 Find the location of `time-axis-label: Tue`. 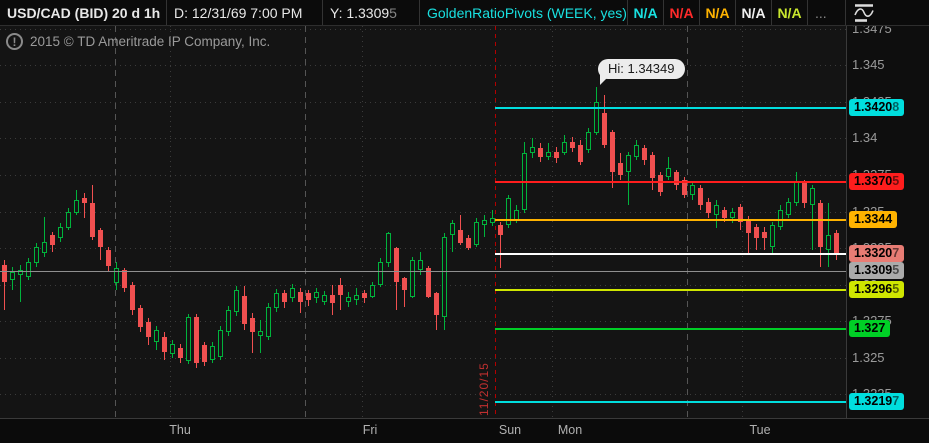

time-axis-label: Tue is located at coordinates (760, 430).